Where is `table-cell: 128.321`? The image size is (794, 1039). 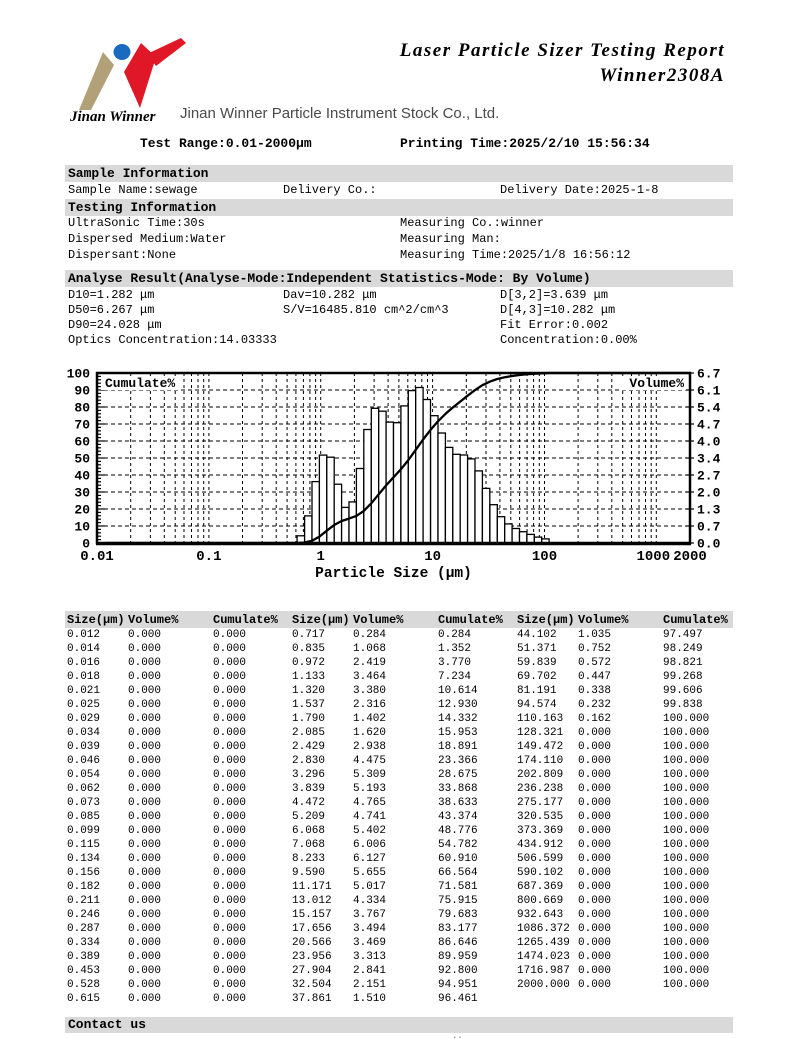 table-cell: 128.321 is located at coordinates (540, 733).